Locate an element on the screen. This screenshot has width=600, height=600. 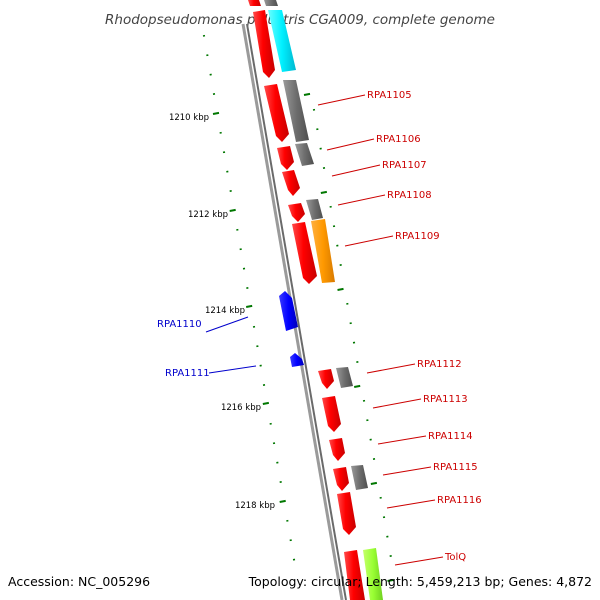
gene-label: TolQ is located at coordinates (455, 557).